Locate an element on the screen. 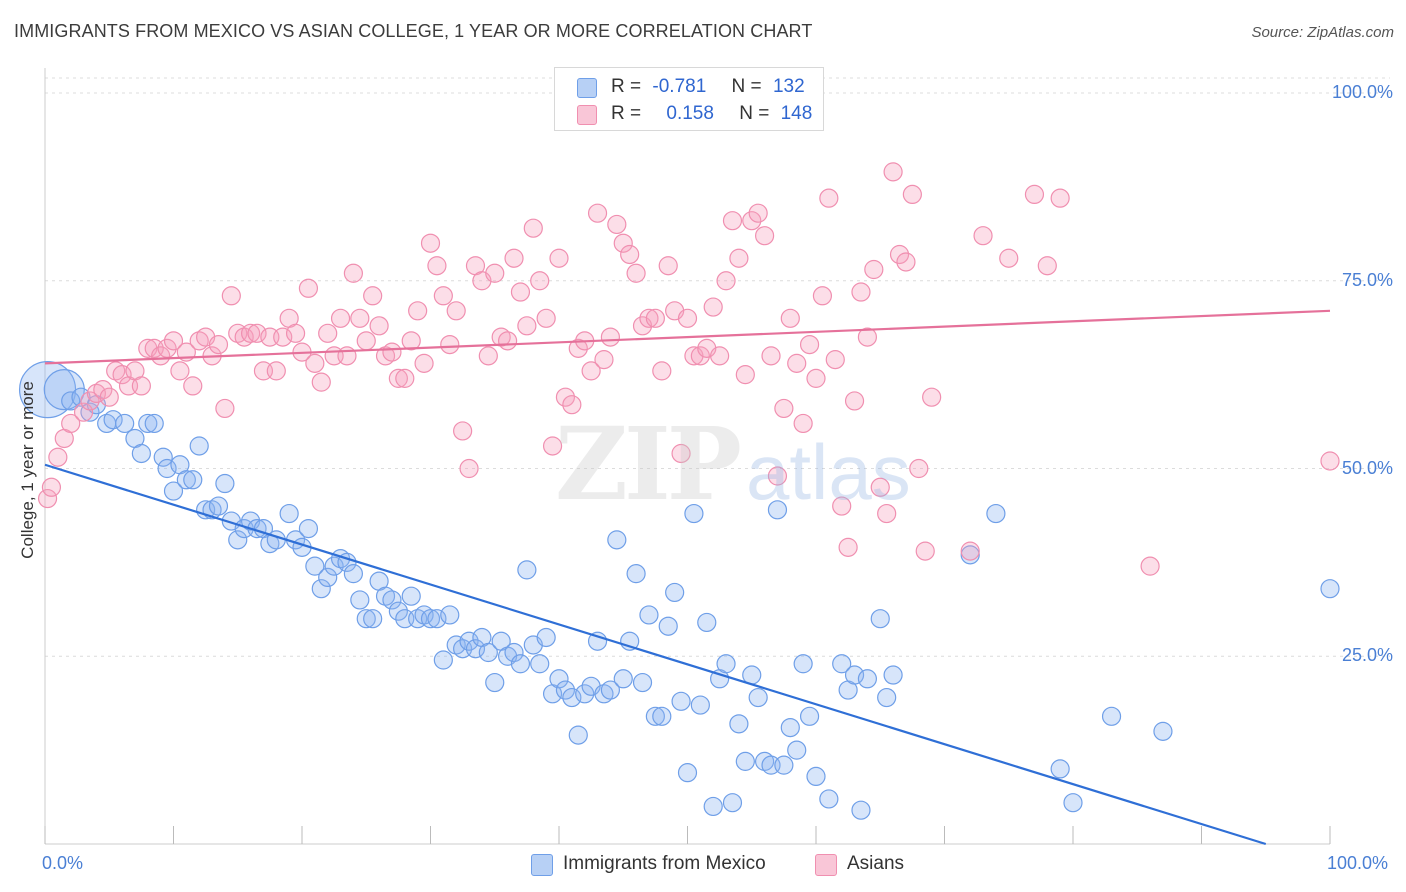  y-tick-label: 100.0% is located at coordinates (1362, 92).